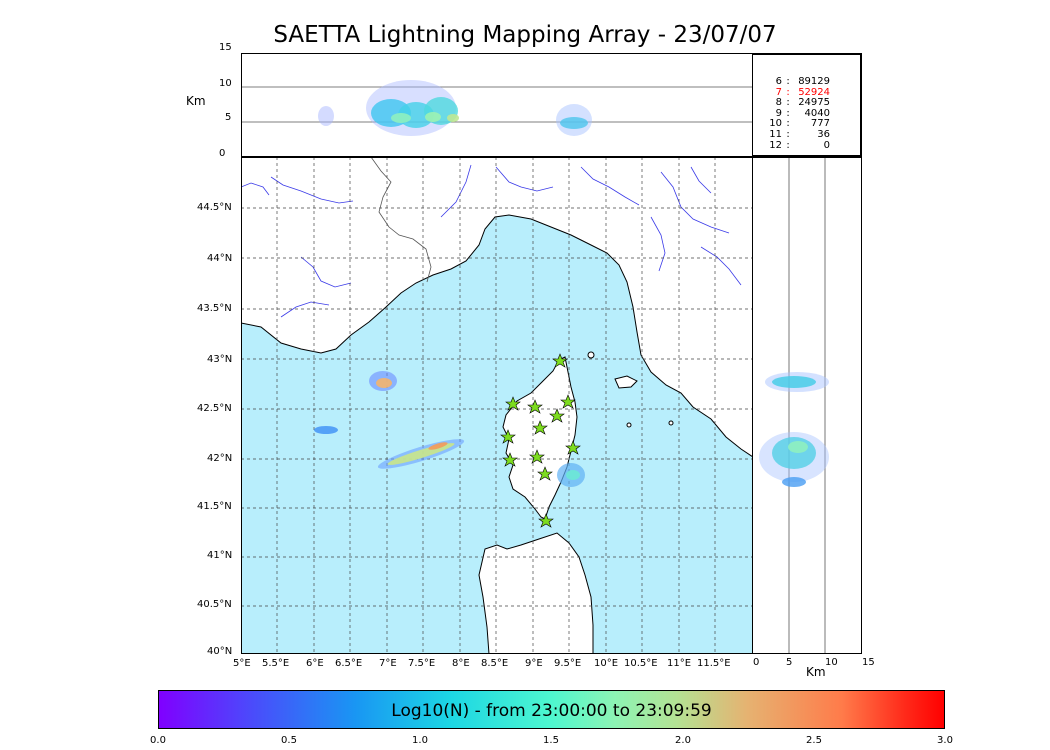  I want to click on top-ytick-5: 5, so click(228, 117).